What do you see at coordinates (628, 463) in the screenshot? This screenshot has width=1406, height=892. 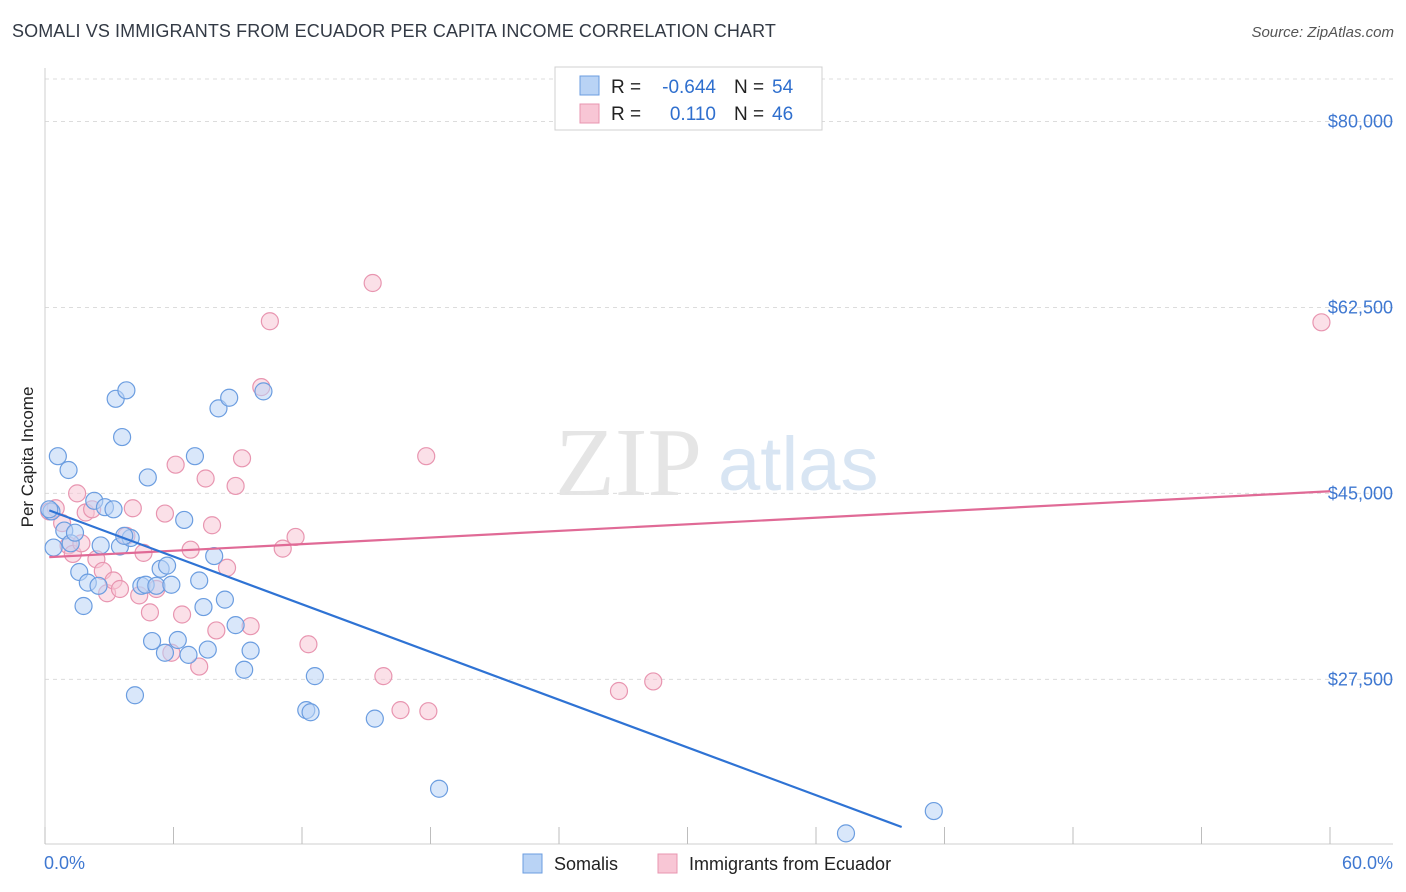 I see `watermark-zip: ZIP` at bounding box center [628, 463].